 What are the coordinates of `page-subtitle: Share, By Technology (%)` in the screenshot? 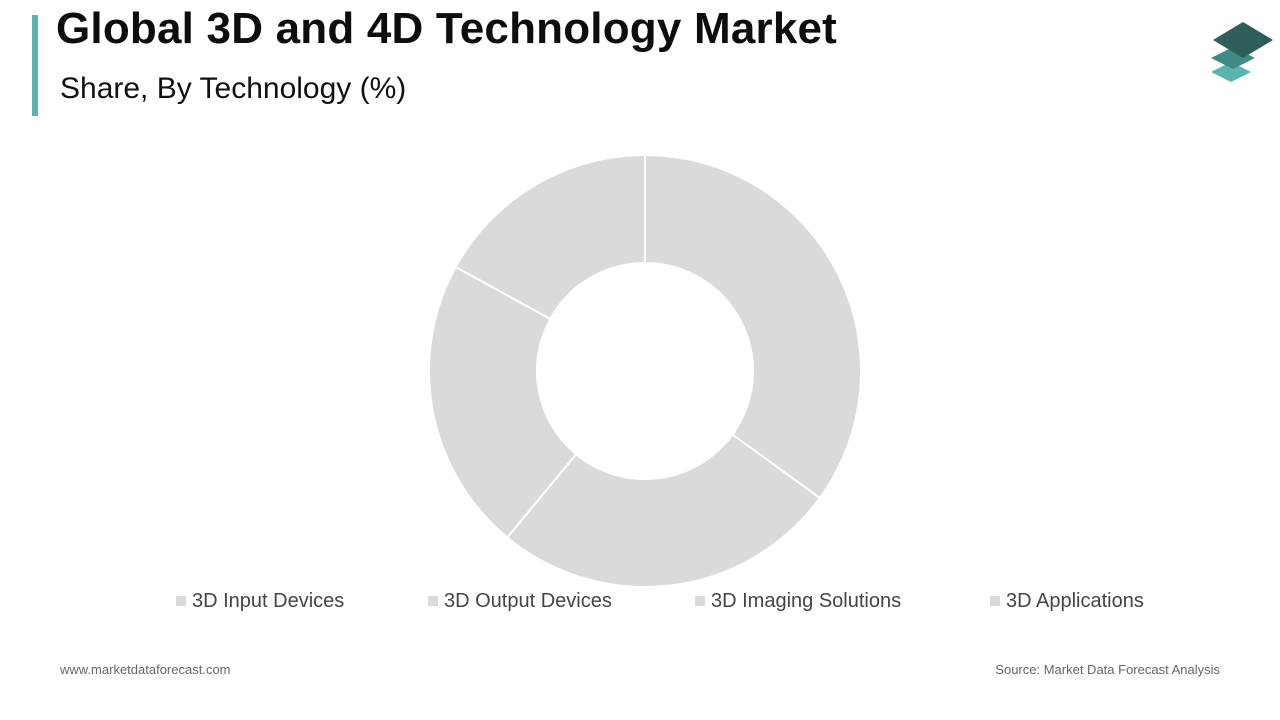 It's located at (233, 88).